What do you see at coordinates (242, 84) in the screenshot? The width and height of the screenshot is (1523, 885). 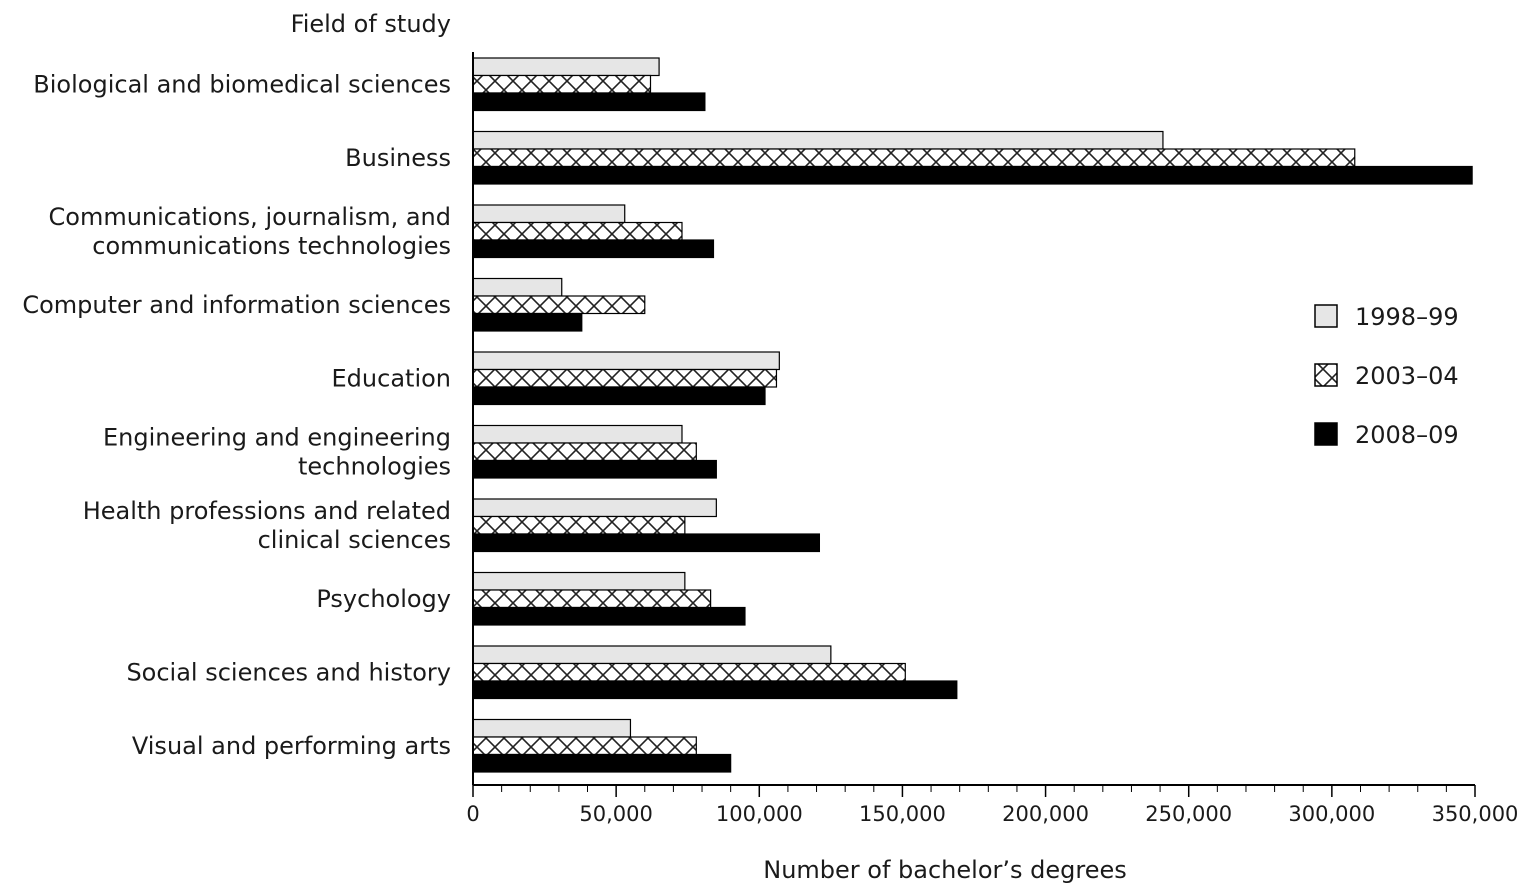 I see `category-label: Biological and biomedical sciences` at bounding box center [242, 84].